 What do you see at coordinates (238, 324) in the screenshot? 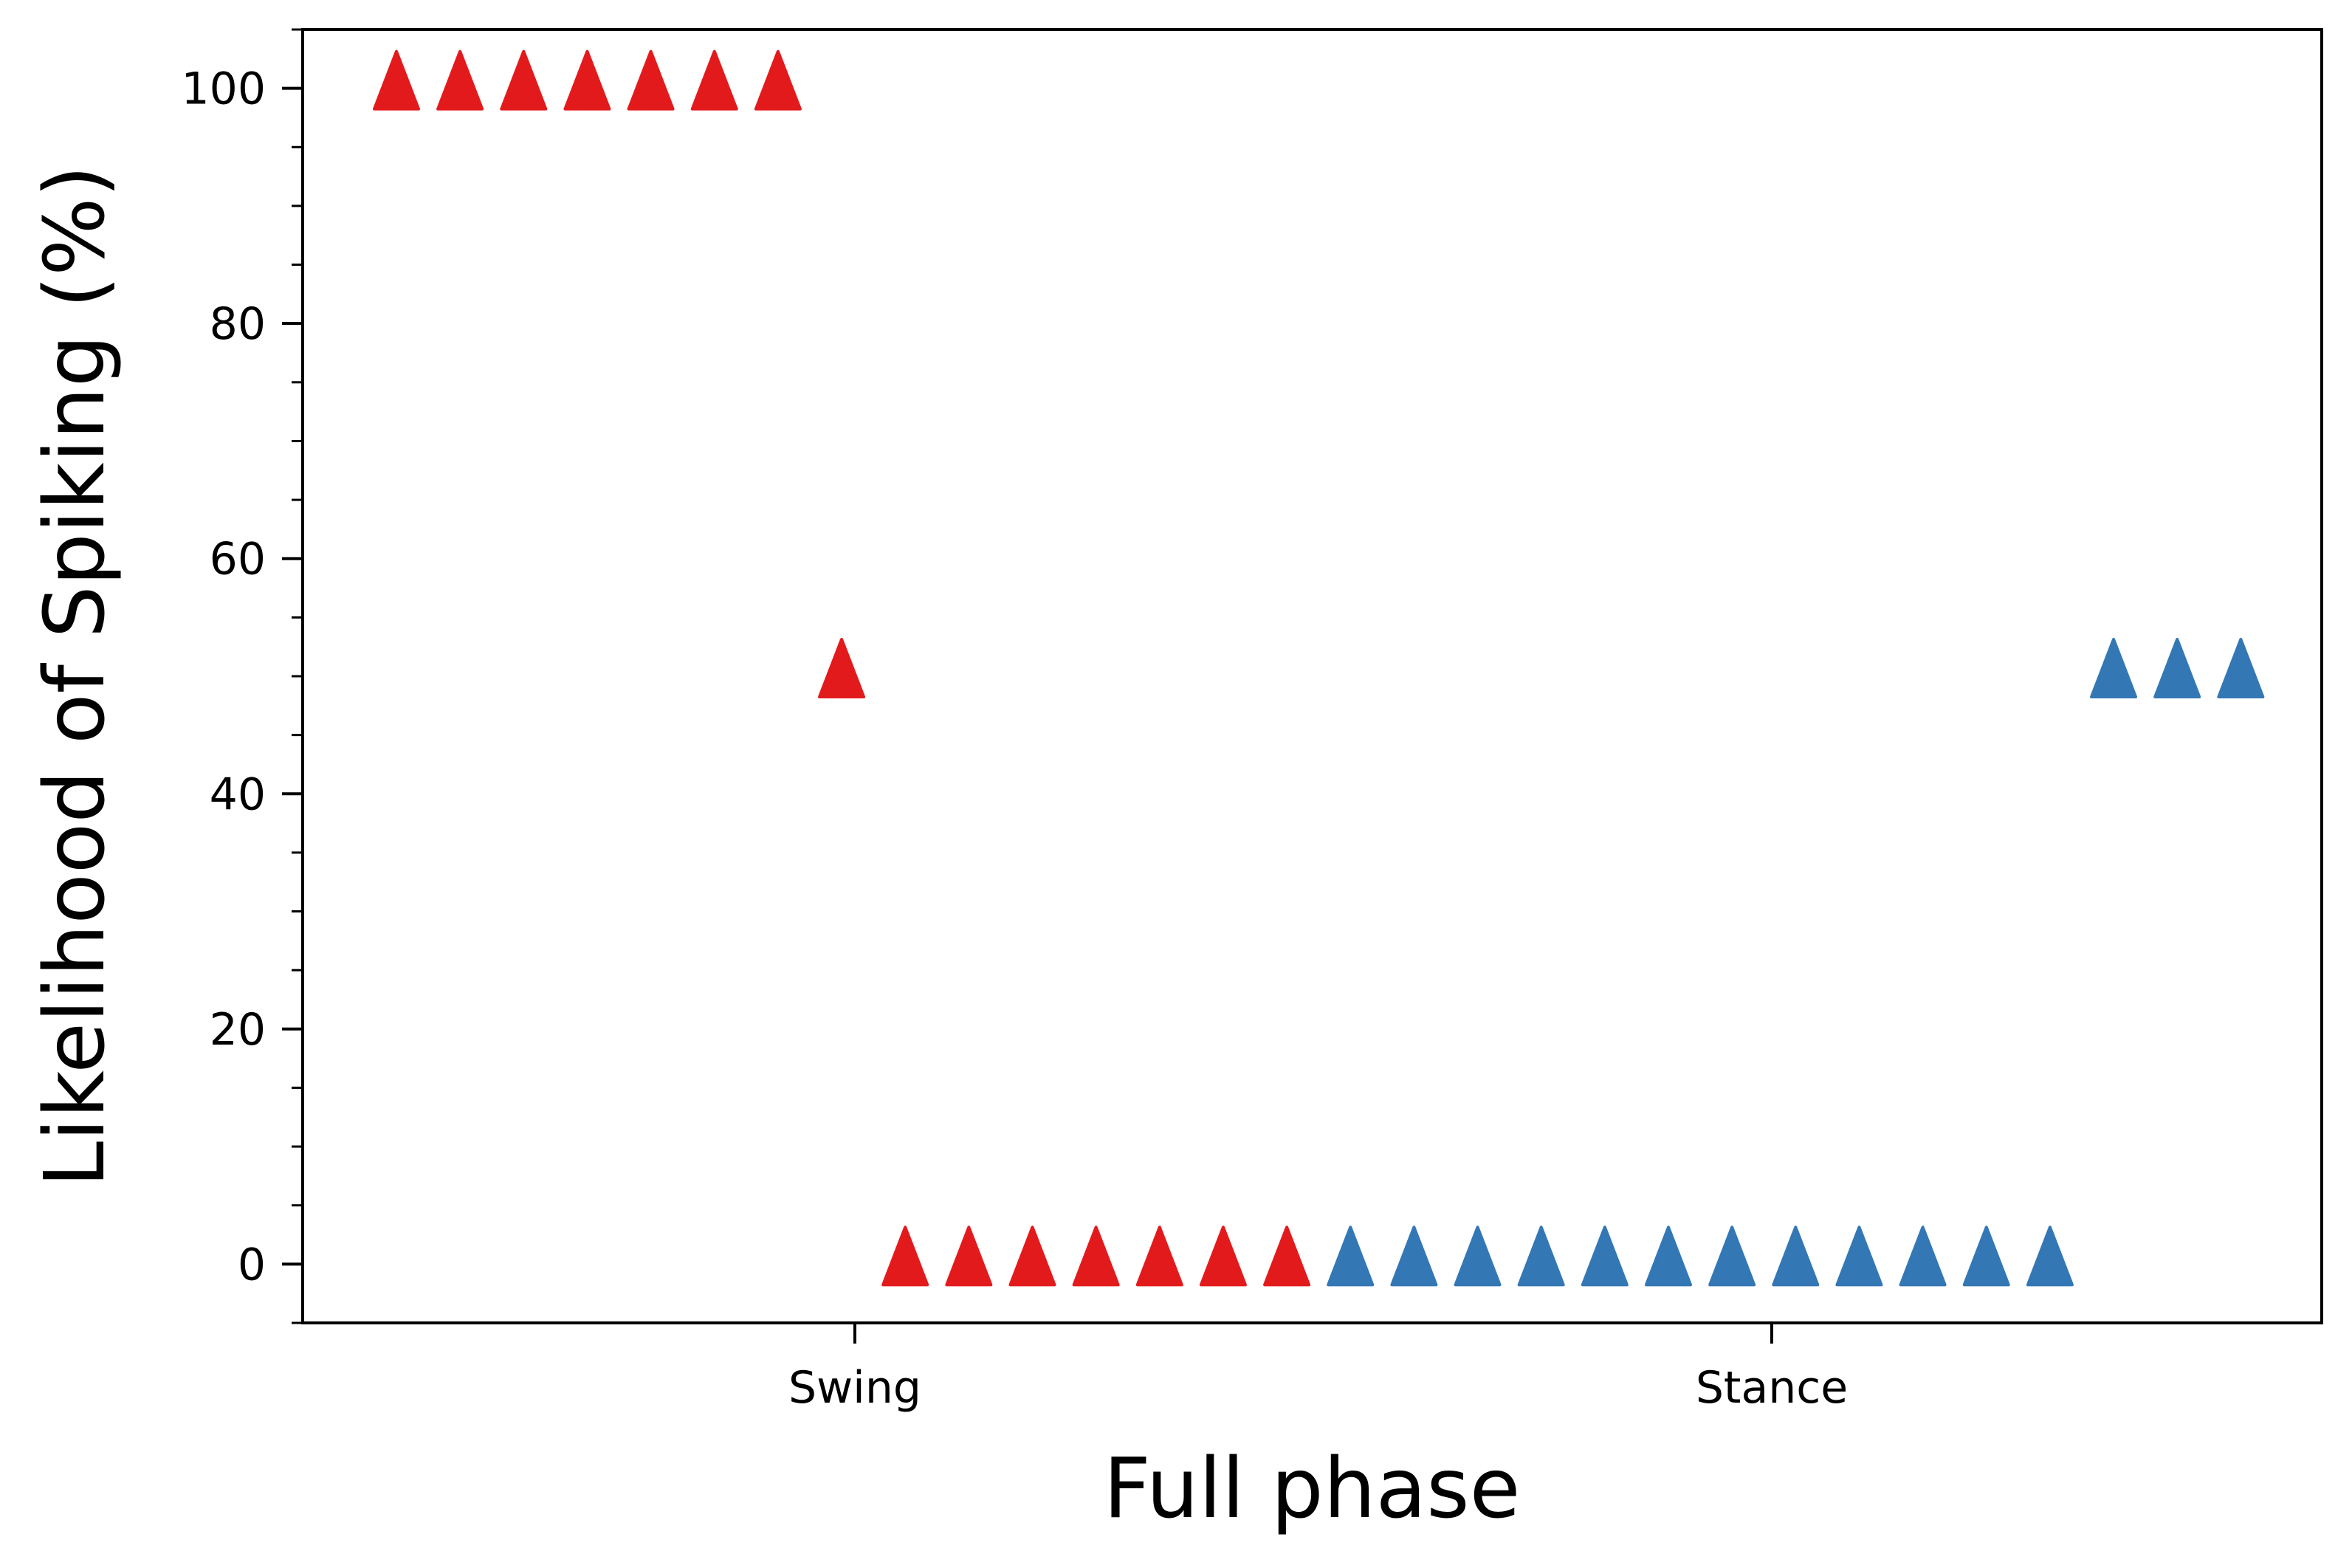
I see `y-tick-label: 80` at bounding box center [238, 324].